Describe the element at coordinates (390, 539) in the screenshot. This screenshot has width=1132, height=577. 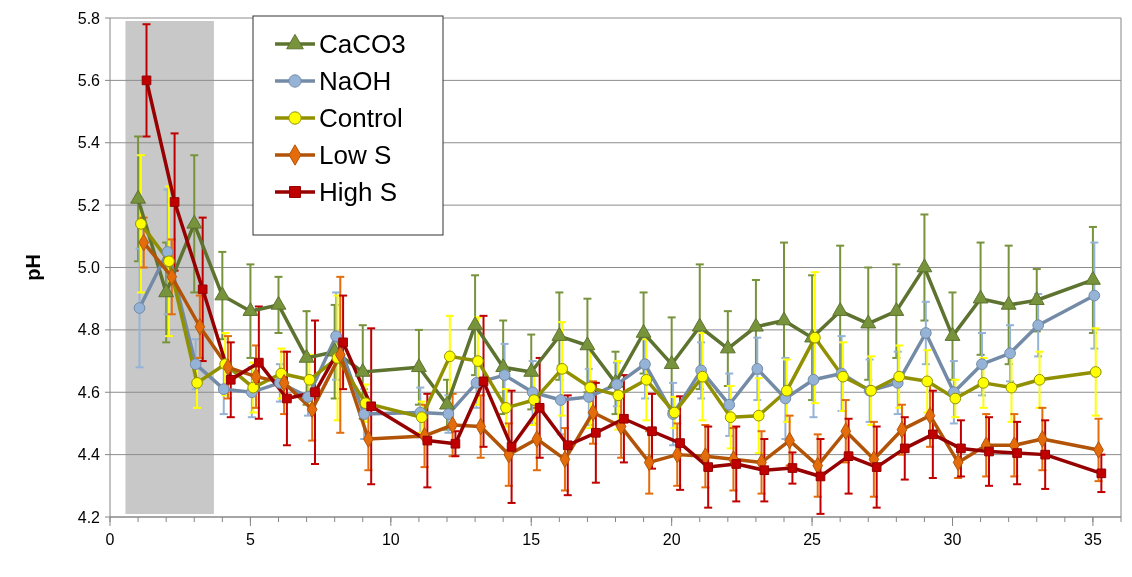
I see `x-tick-label: 10` at that location.